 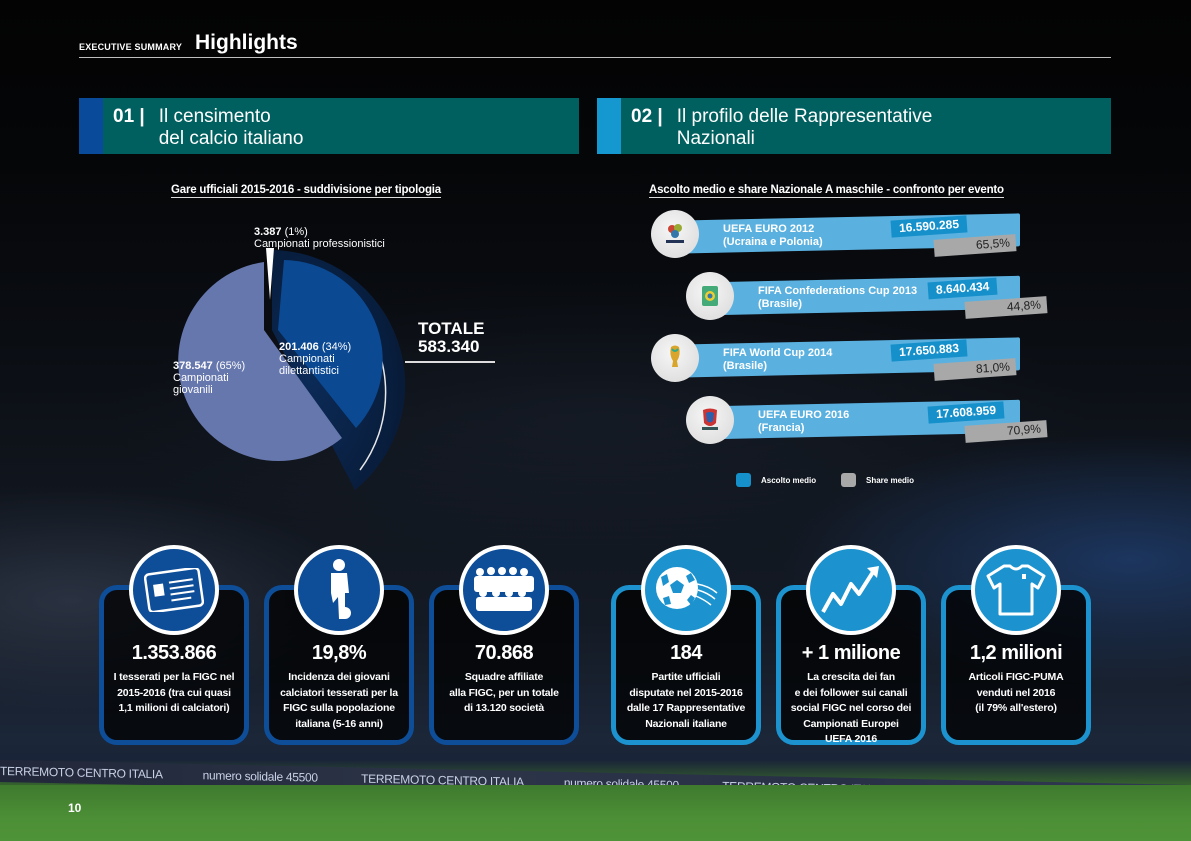 What do you see at coordinates (1016, 590) in the screenshot?
I see `jersey-icon` at bounding box center [1016, 590].